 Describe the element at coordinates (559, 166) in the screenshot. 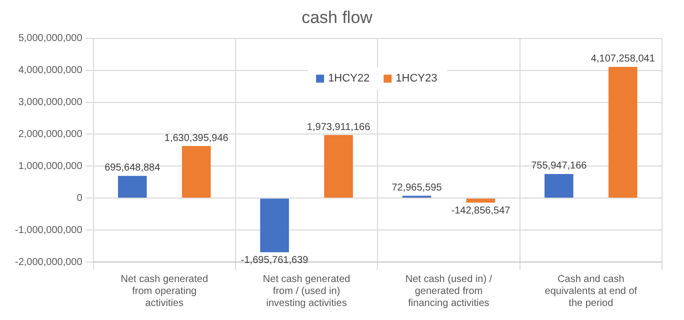

I see `data-label: 755,947,166` at that location.